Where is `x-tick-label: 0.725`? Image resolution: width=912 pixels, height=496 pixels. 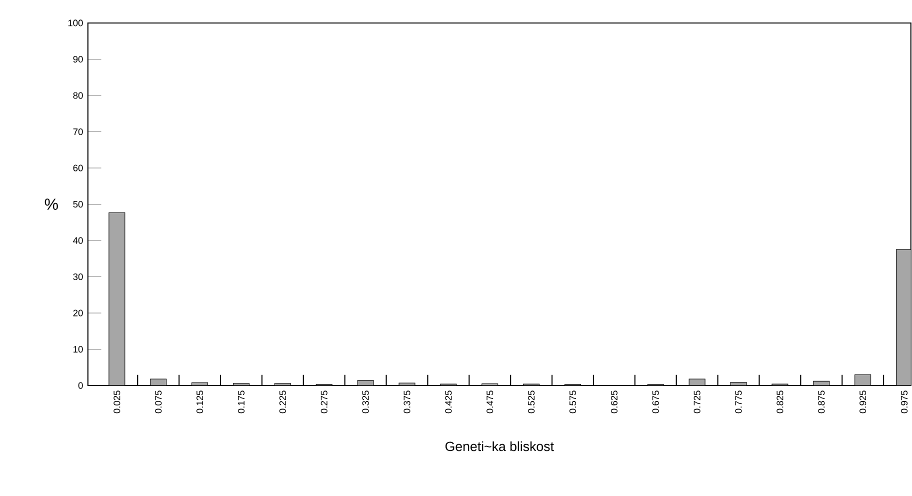 x-tick-label: 0.725 is located at coordinates (697, 402).